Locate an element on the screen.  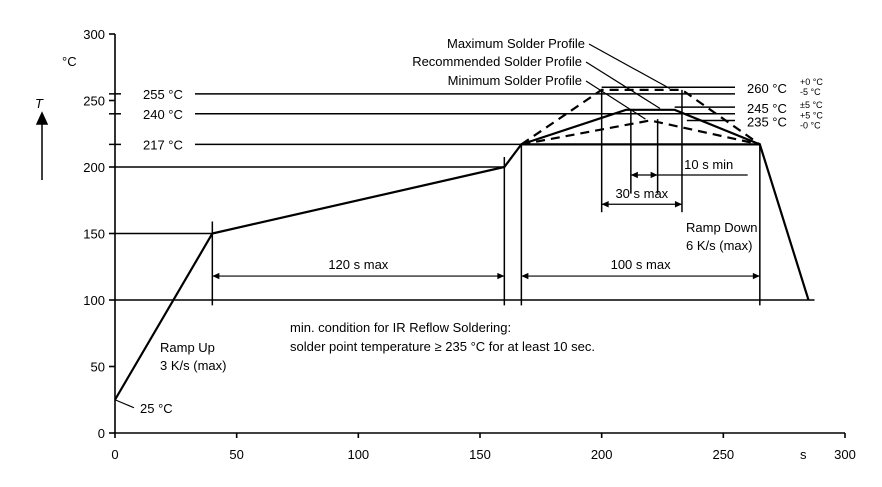
dim-100-arrow-left is located at coordinates (525, 276).